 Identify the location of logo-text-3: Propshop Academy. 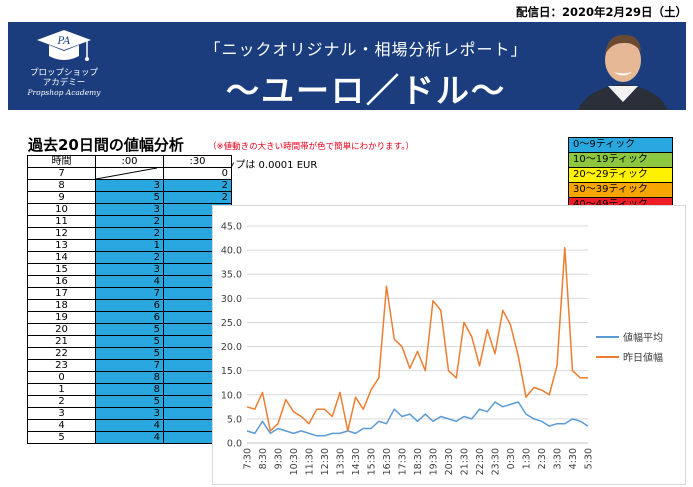
(64, 92).